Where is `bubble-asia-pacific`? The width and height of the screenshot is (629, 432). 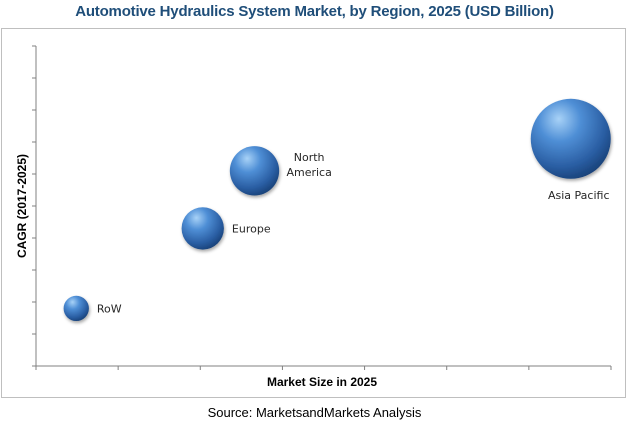 bubble-asia-pacific is located at coordinates (570, 138).